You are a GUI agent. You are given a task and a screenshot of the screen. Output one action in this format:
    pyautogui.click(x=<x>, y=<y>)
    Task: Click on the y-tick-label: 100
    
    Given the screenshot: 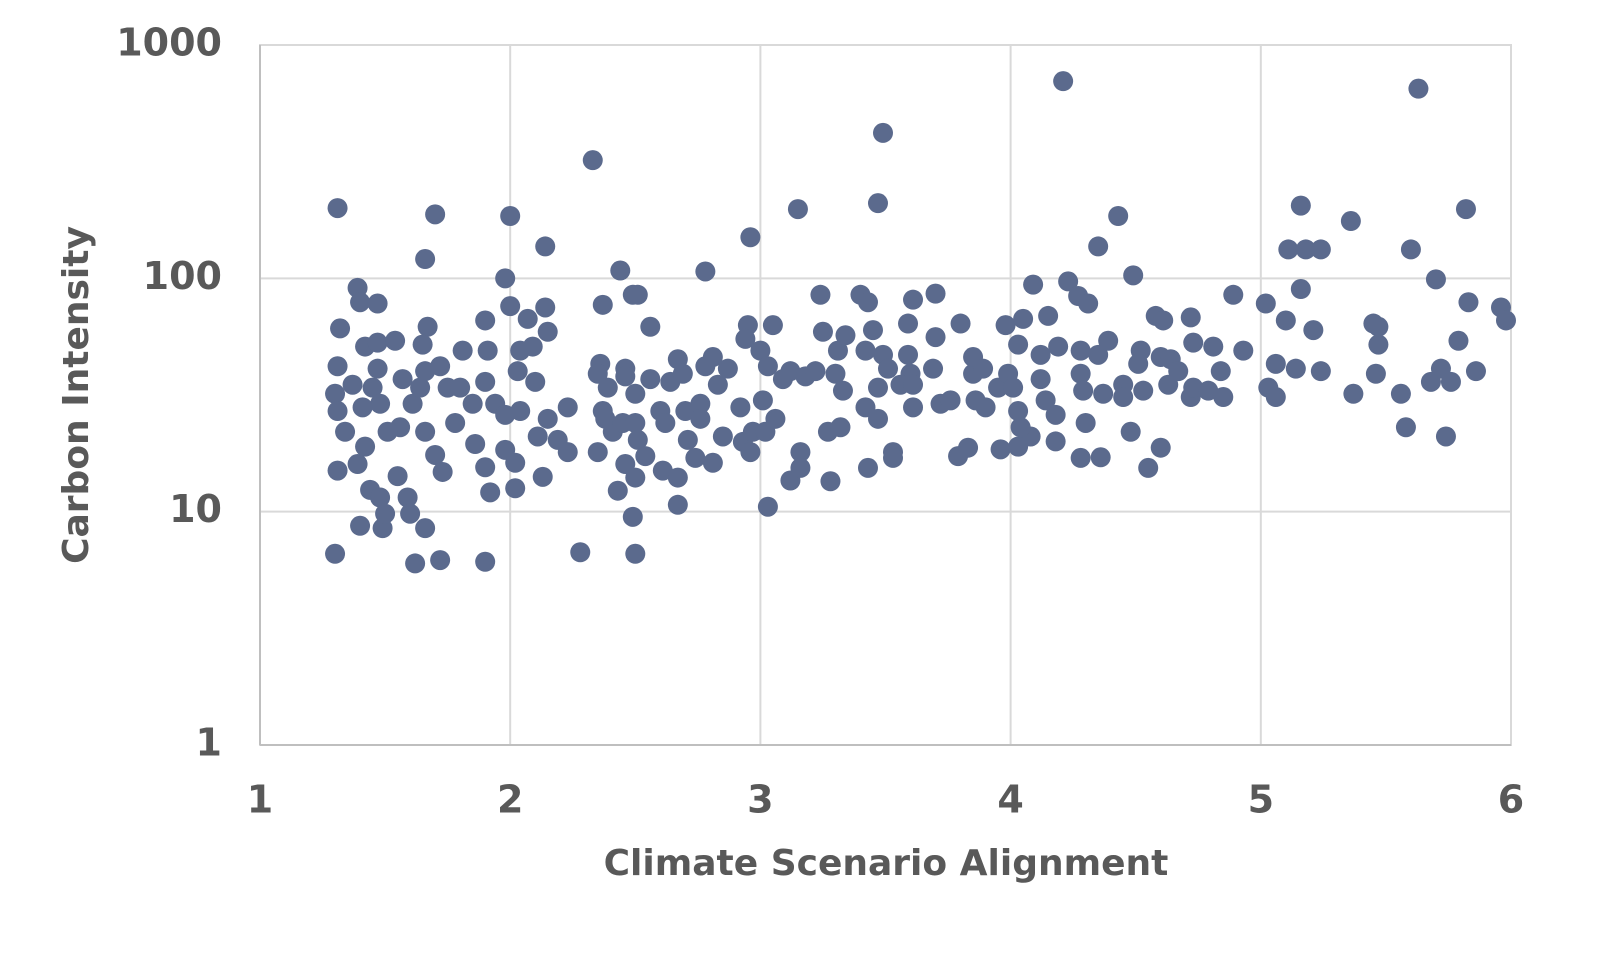 What is the action you would take?
    pyautogui.click(x=182, y=276)
    